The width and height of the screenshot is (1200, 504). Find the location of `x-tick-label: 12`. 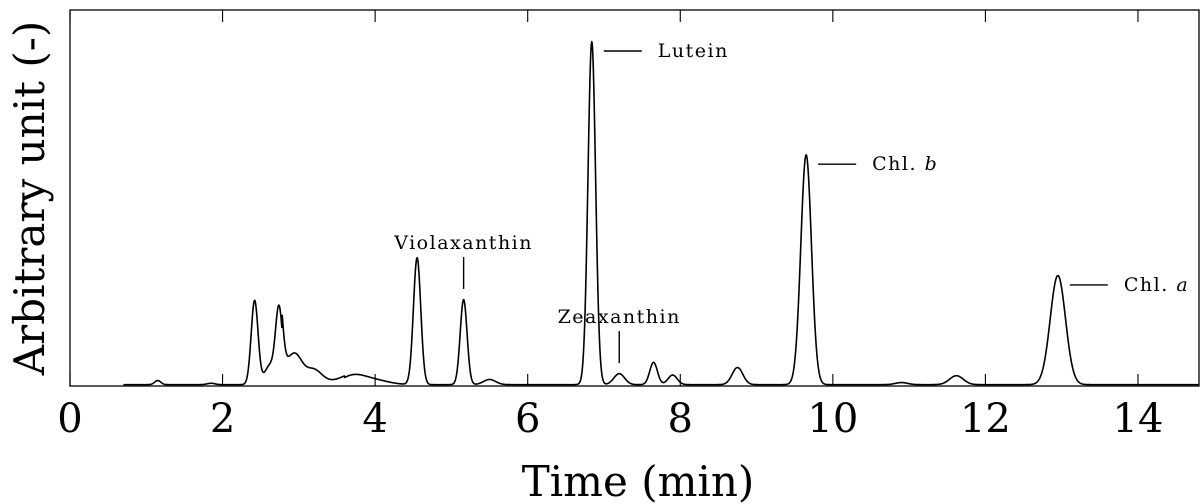

x-tick-label: 12 is located at coordinates (985, 419).